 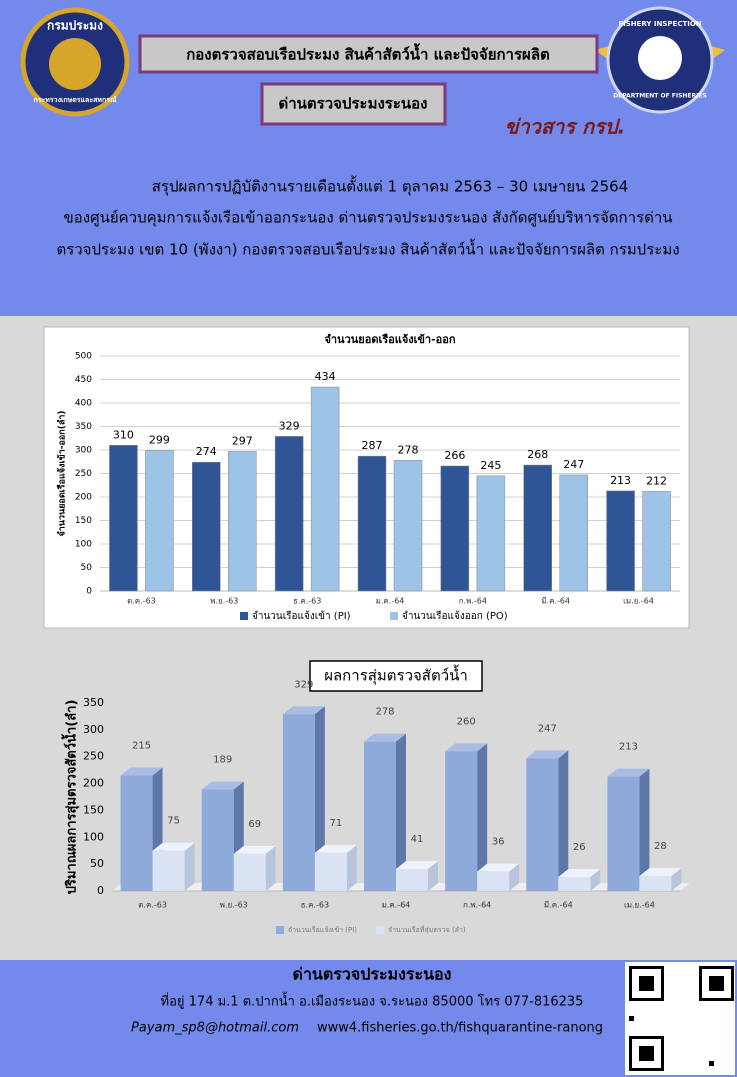 I want to click on data-label: 69, so click(x=254, y=824).